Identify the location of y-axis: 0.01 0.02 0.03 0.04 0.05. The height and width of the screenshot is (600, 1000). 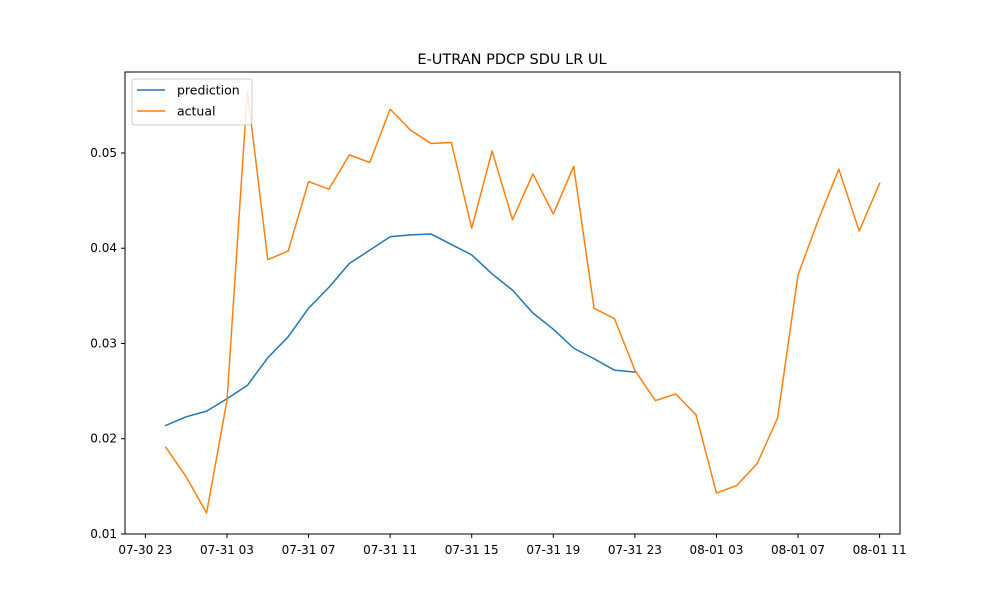
(107, 343).